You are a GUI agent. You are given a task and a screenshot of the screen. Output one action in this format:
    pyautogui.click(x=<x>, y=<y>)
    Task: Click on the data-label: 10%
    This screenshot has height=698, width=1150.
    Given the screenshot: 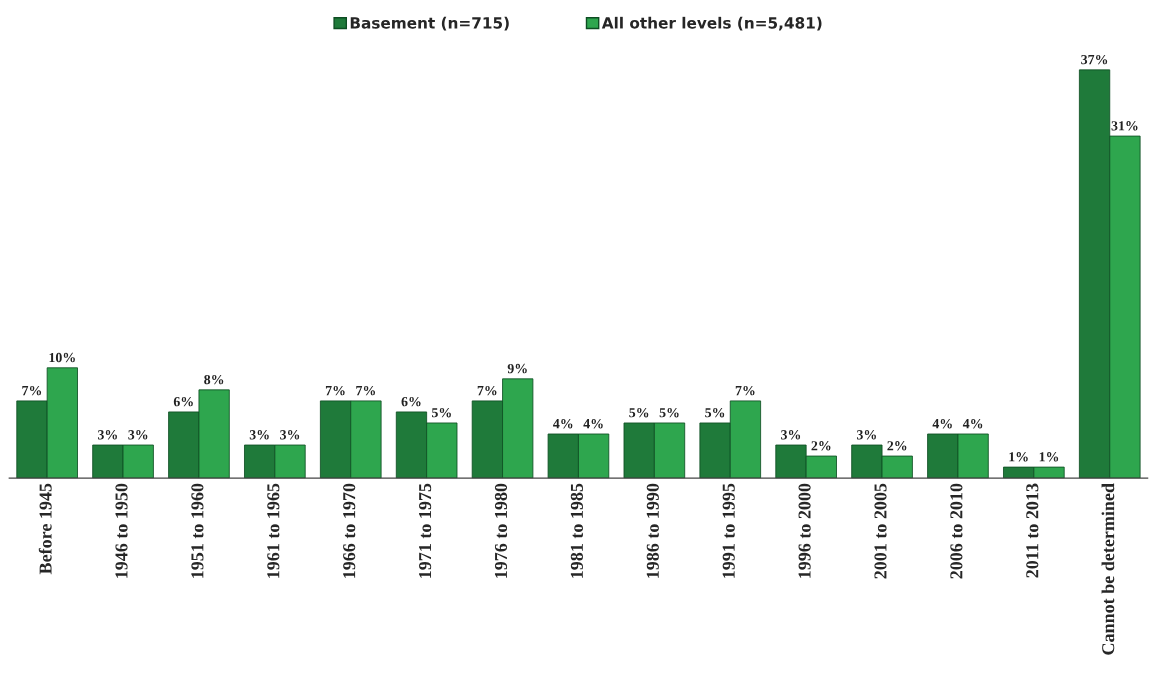 What is the action you would take?
    pyautogui.click(x=62, y=357)
    